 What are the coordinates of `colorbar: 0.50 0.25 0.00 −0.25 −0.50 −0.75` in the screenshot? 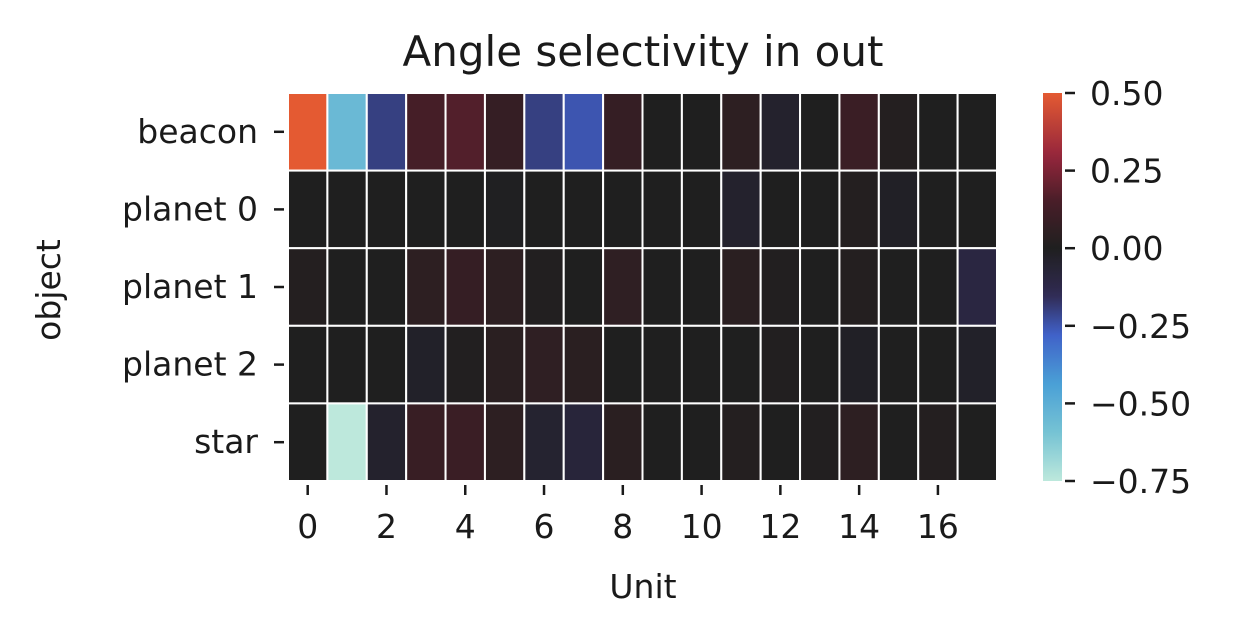 It's located at (1117, 287).